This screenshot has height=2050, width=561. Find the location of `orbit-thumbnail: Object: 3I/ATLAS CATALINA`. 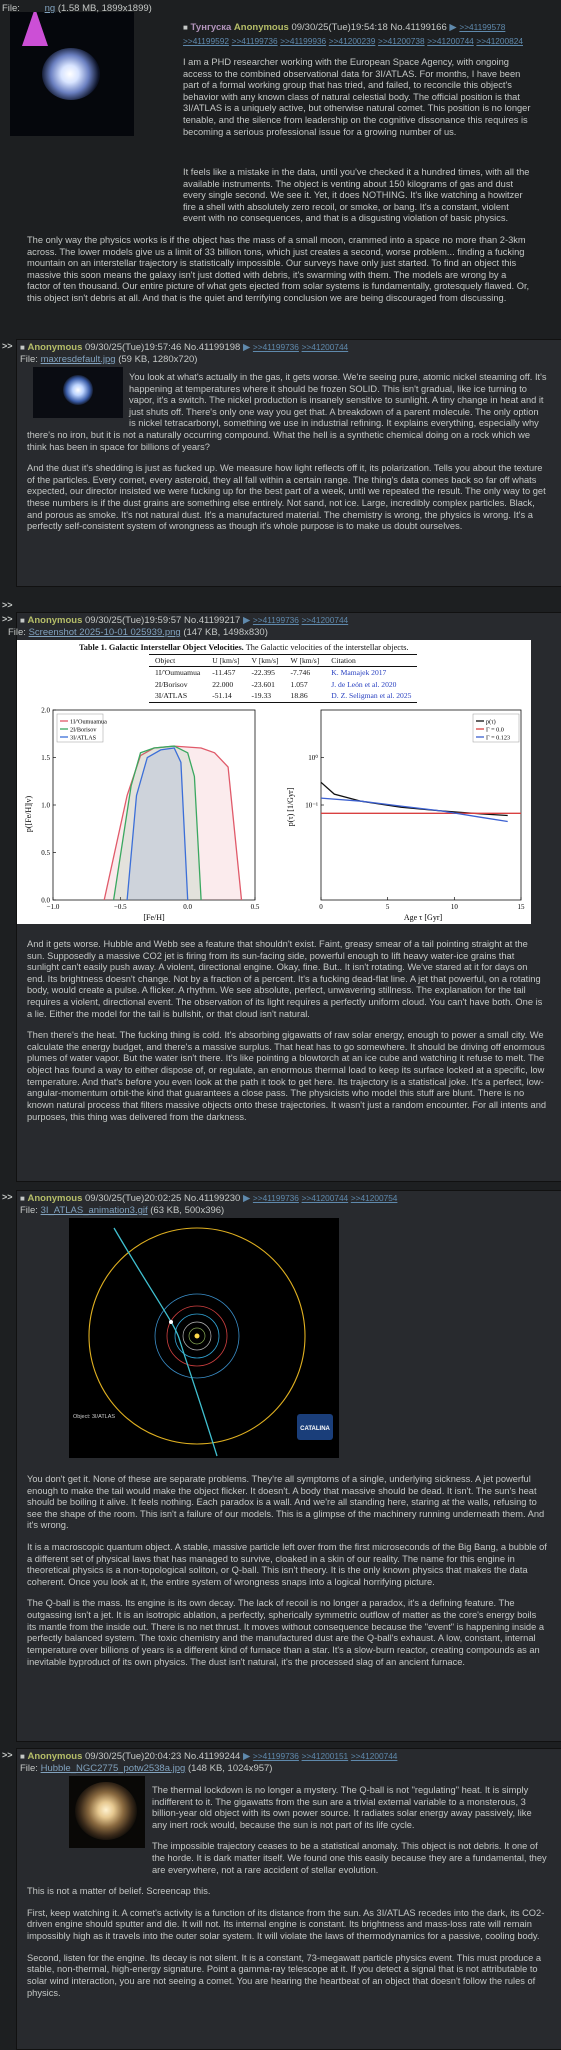

orbit-thumbnail: Object: 3I/ATLAS CATALINA is located at coordinates (204, 1338).